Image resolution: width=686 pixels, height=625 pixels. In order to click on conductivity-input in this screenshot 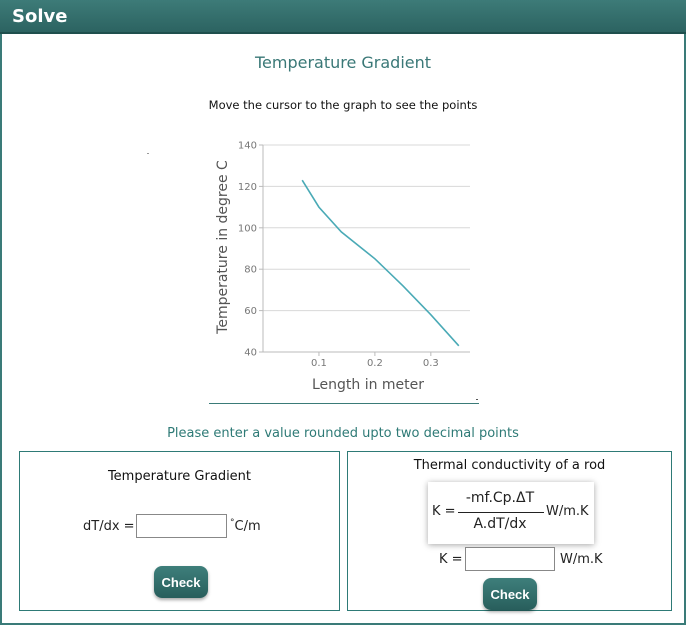, I will do `click(510, 559)`.